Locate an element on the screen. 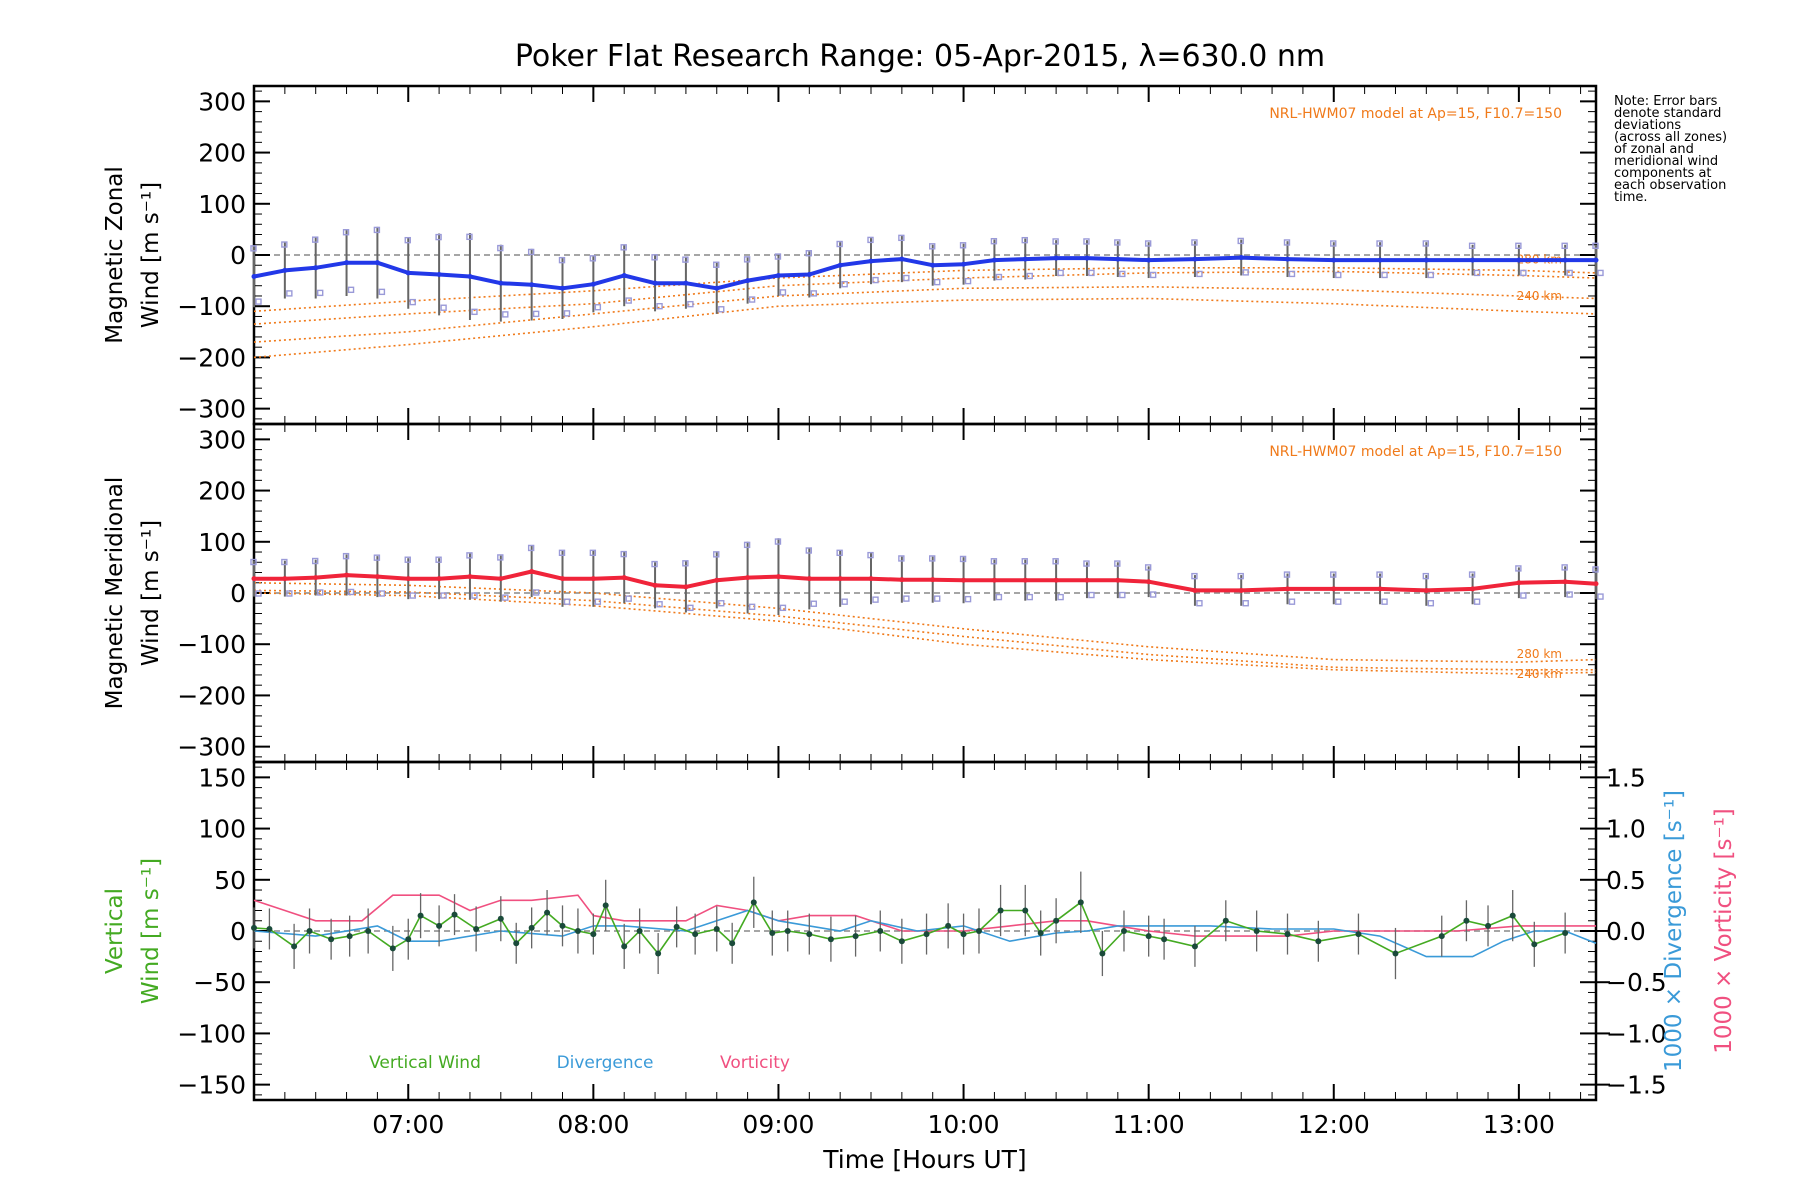  note-line: components at is located at coordinates (1663, 173).